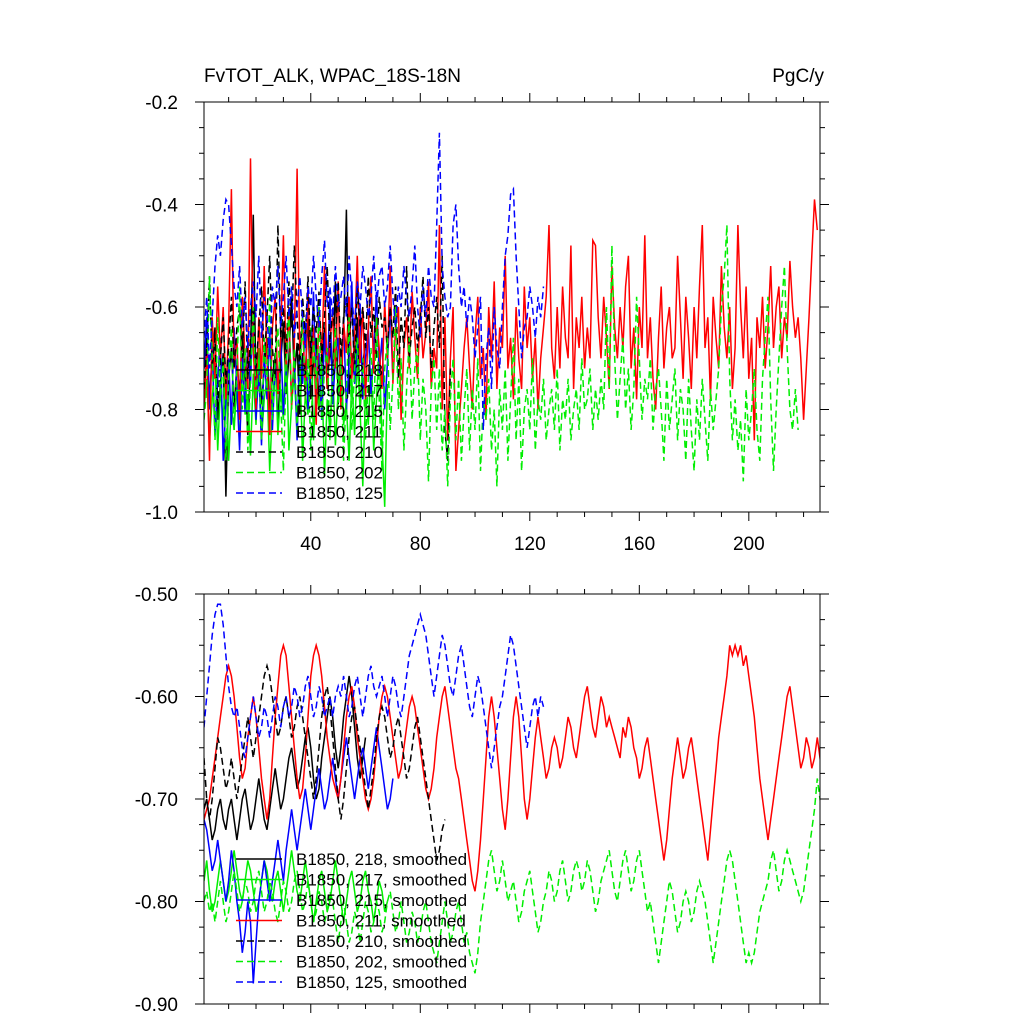  Describe the element at coordinates (156, 595) in the screenshot. I see `y-tick-label: -0.50` at that location.